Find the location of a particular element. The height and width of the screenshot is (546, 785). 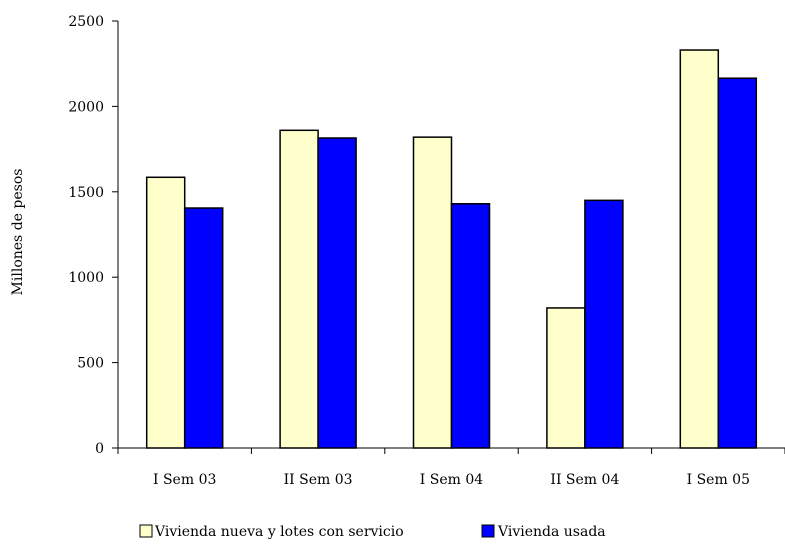

y-tick-label: 0 is located at coordinates (99, 449).